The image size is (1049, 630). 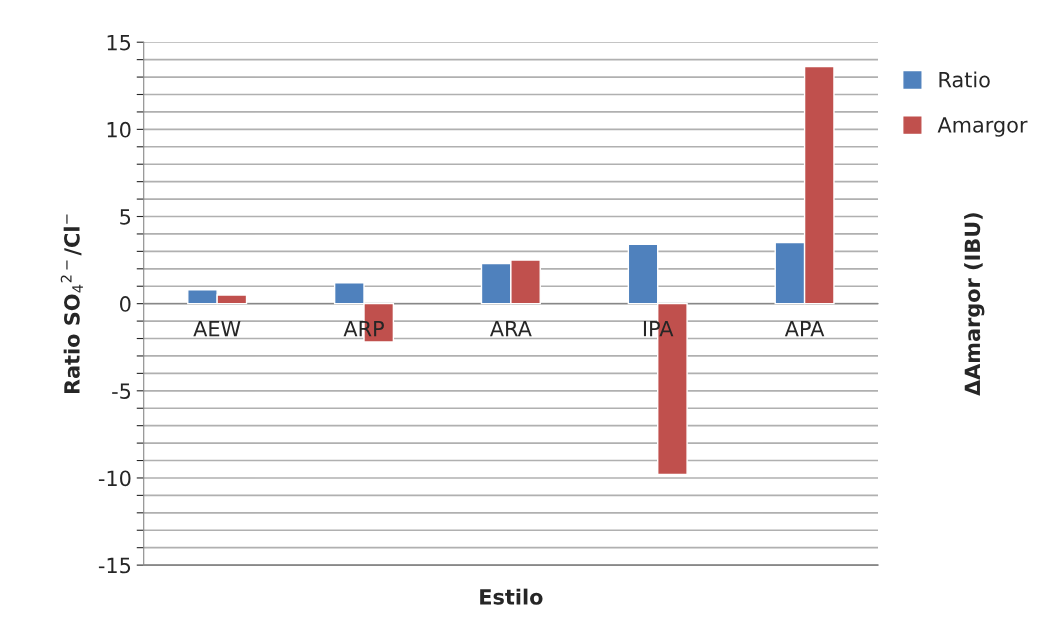 What do you see at coordinates (511, 596) in the screenshot?
I see `x-axis-title: Estilo` at bounding box center [511, 596].